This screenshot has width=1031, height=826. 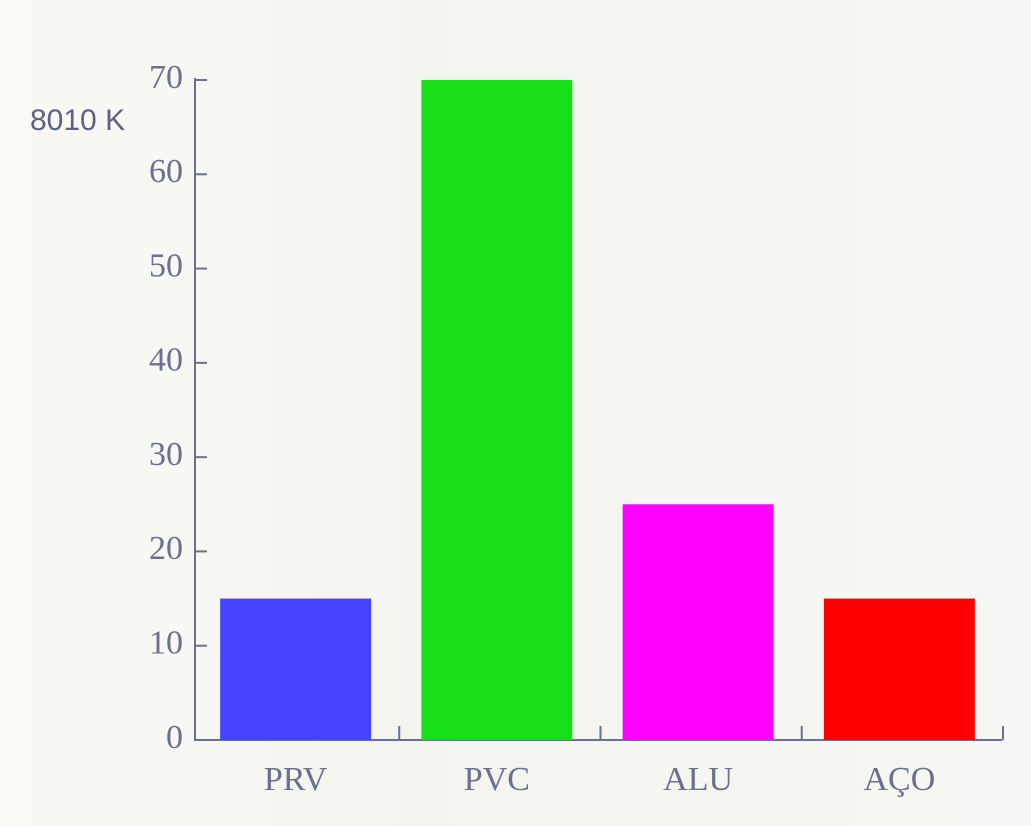 I want to click on y-tick-label: 20, so click(x=166, y=548).